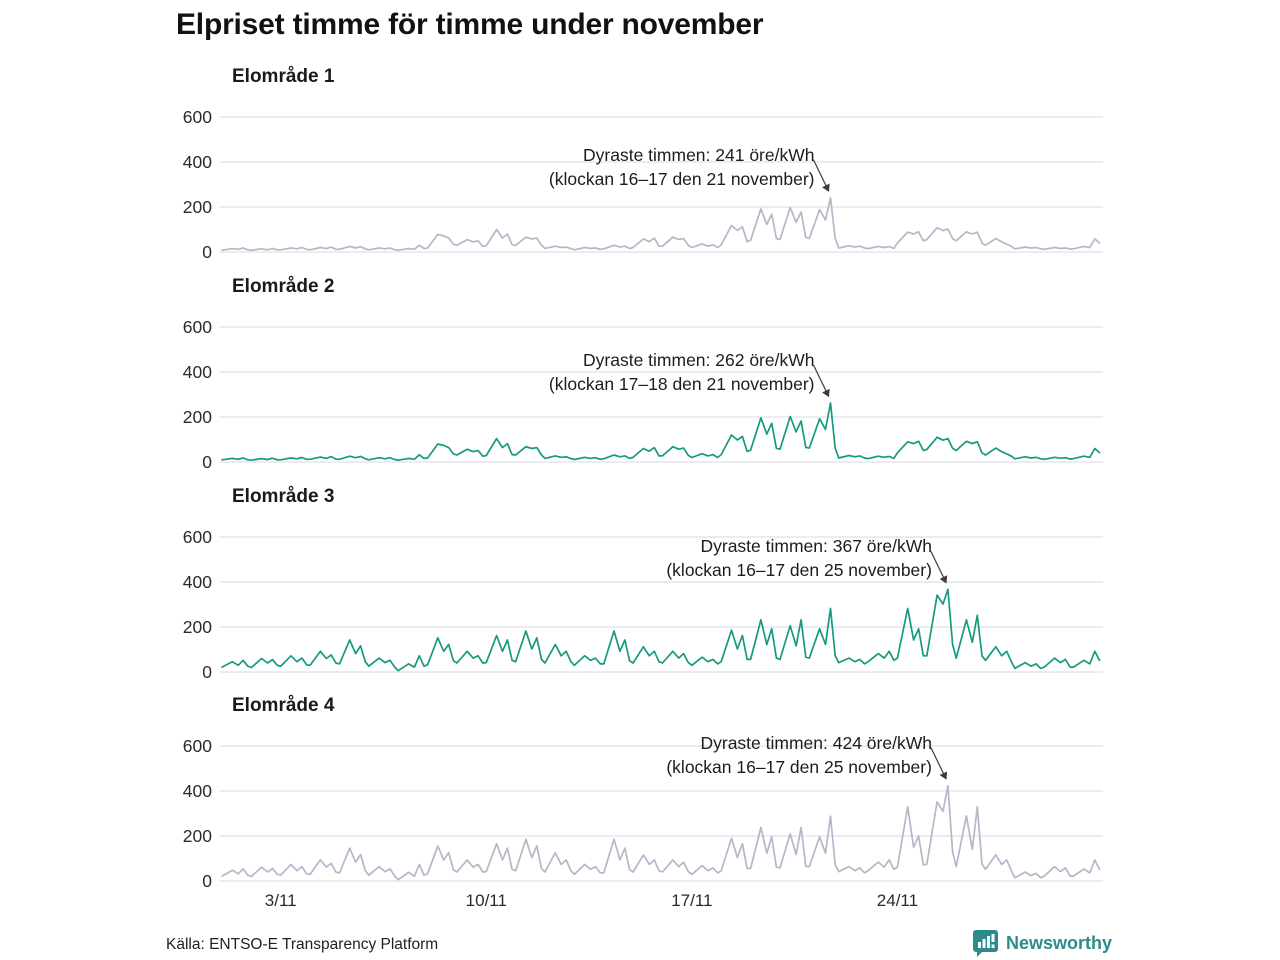 Image resolution: width=1280 pixels, height=960 pixels. What do you see at coordinates (283, 705) in the screenshot?
I see `chart-subtitle-elomrade-4: Elområde 4` at bounding box center [283, 705].